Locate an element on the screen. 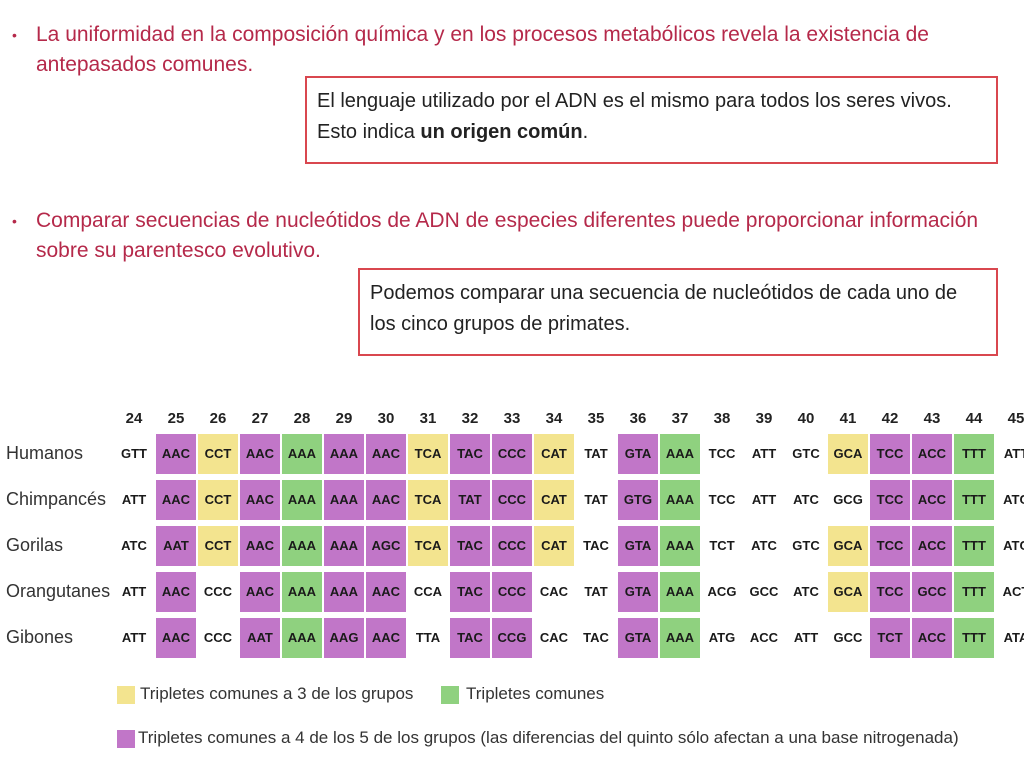 The height and width of the screenshot is (768, 1024). position-label: 33 is located at coordinates (512, 418).